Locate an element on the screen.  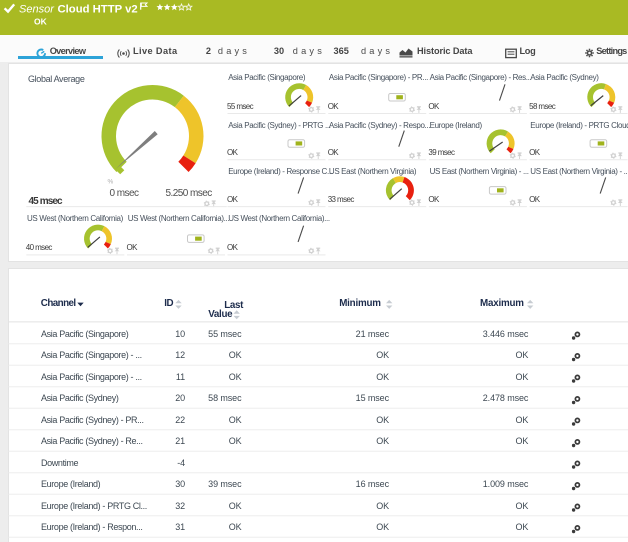
svg-text: OK is located at coordinates (41, 21).